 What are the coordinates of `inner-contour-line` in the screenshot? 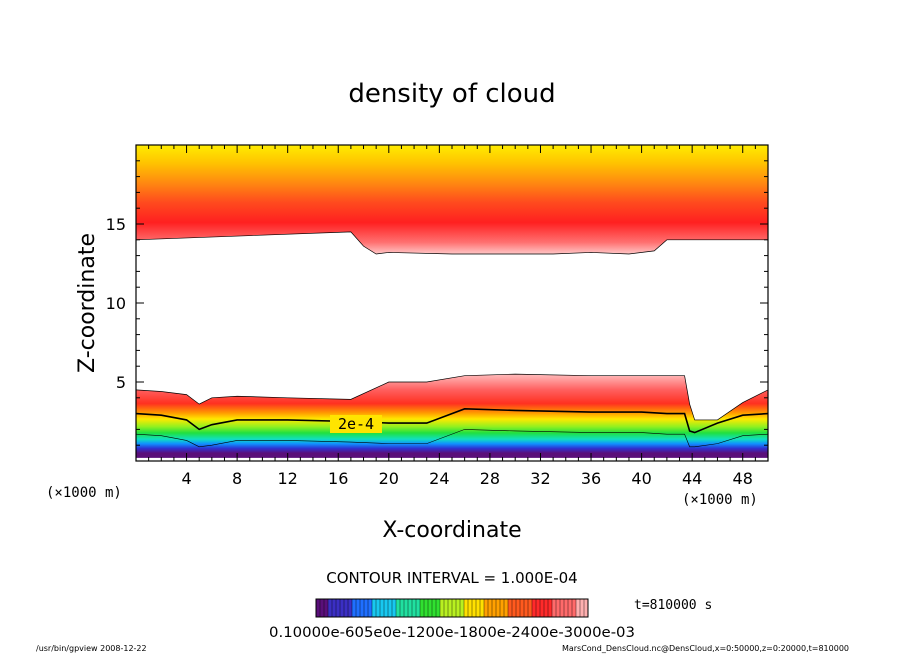 It's located at (452, 438).